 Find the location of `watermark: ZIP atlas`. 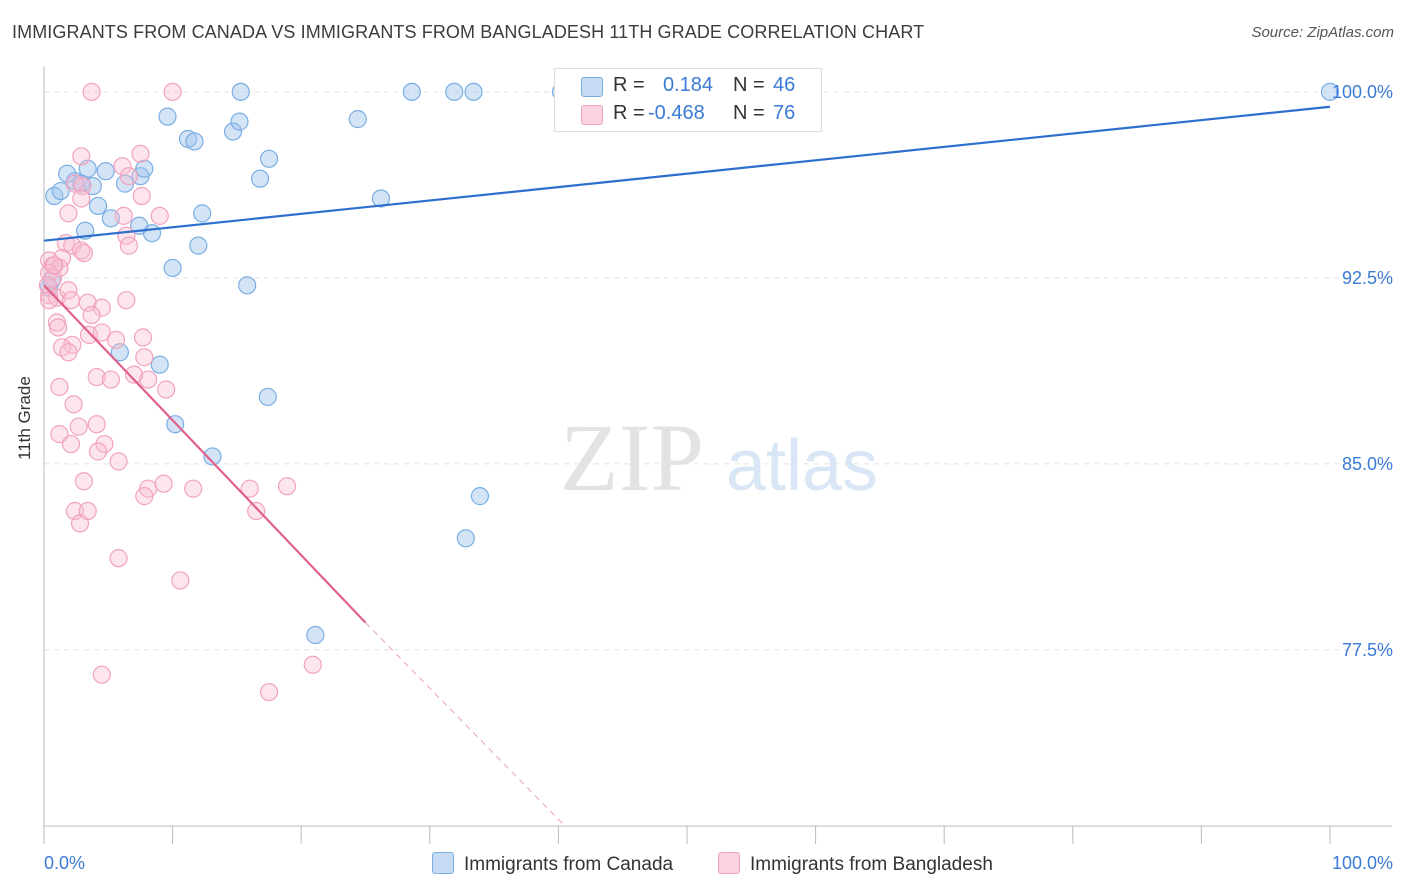

watermark: ZIP atlas is located at coordinates (719, 457).